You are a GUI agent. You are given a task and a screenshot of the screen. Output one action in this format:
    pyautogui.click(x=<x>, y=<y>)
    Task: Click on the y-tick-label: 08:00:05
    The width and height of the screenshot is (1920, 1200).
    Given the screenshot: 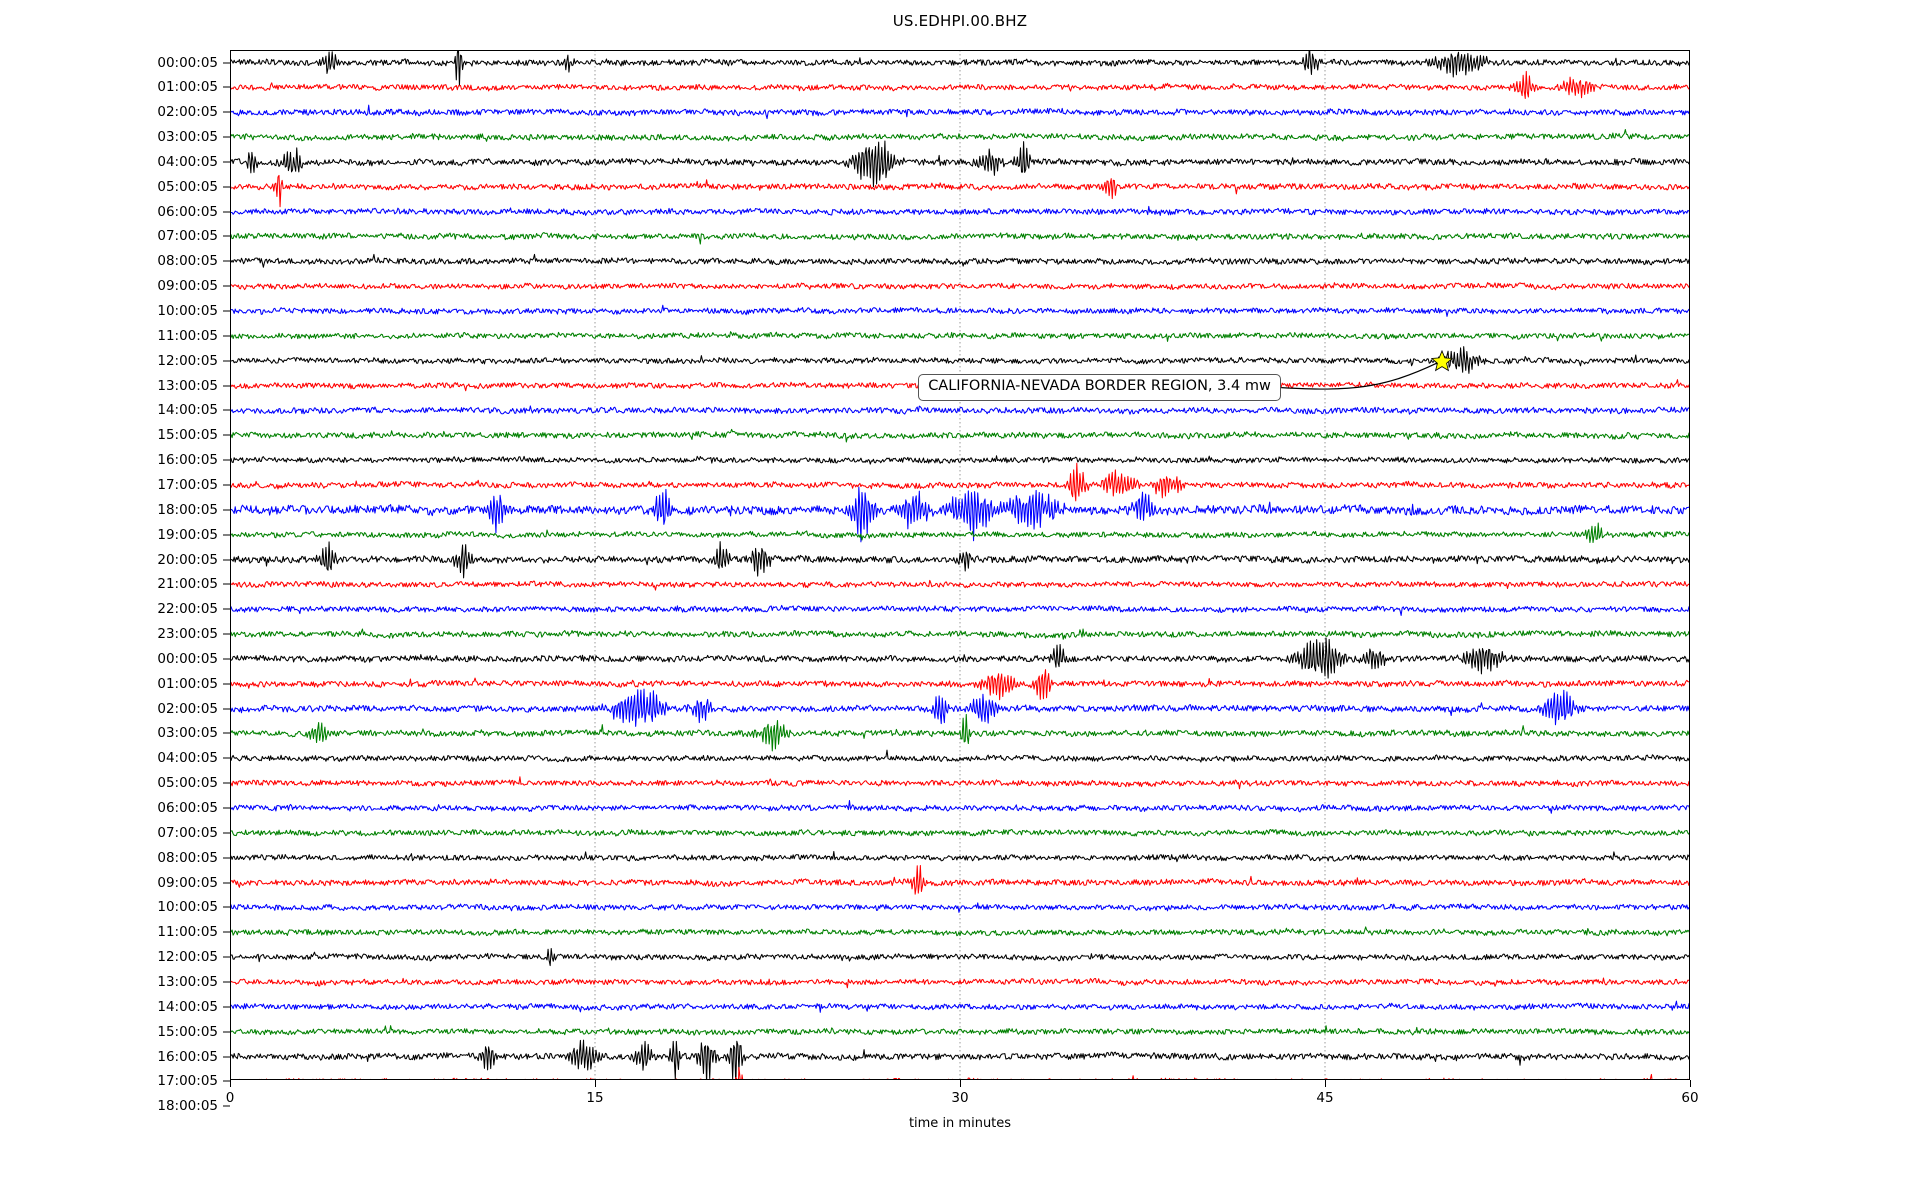 What is the action you would take?
    pyautogui.click(x=187, y=857)
    